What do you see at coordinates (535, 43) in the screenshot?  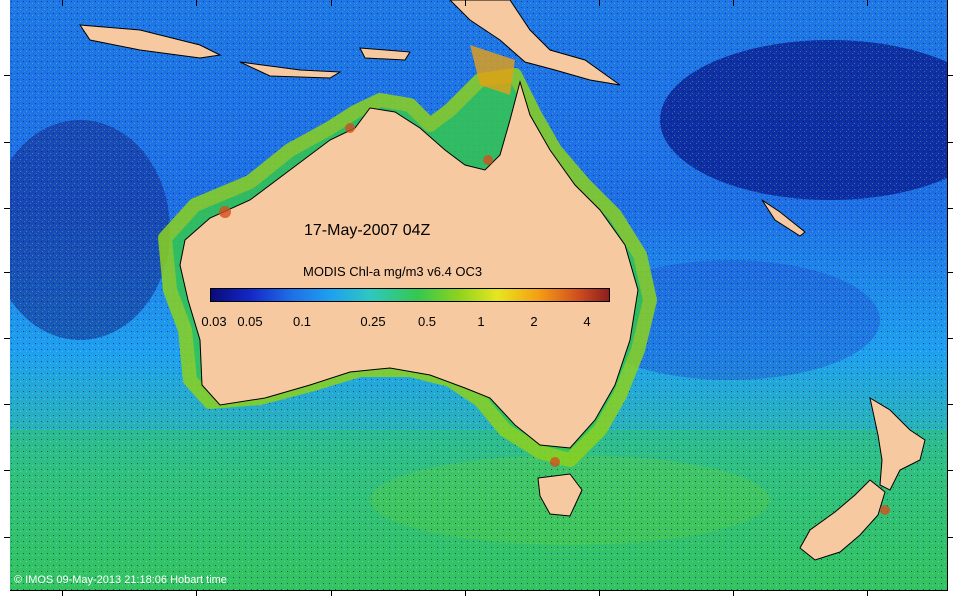 I see `new-guinea-landmass` at bounding box center [535, 43].